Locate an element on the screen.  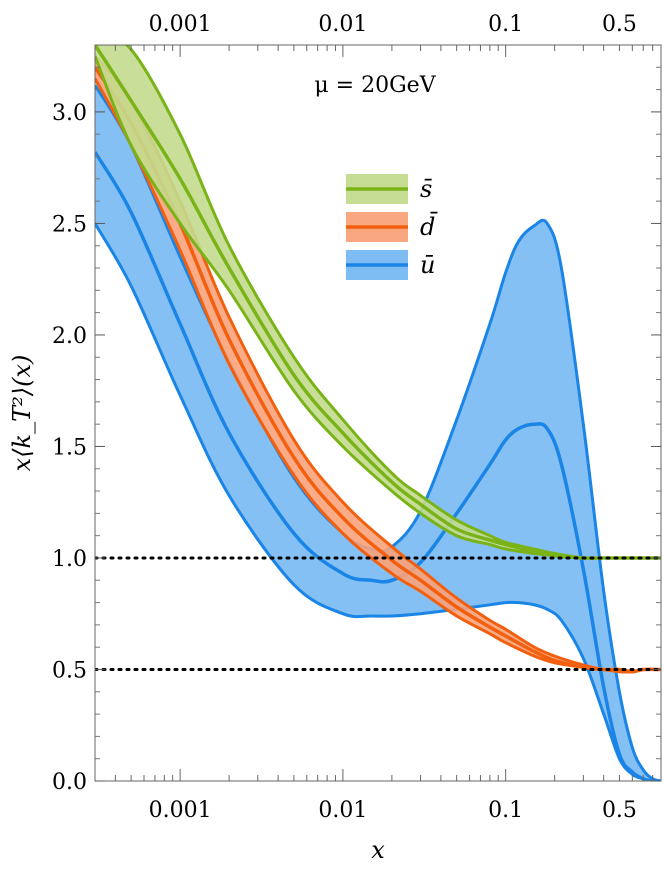
scale-annotation: μ = 20GeV is located at coordinates (375, 85).